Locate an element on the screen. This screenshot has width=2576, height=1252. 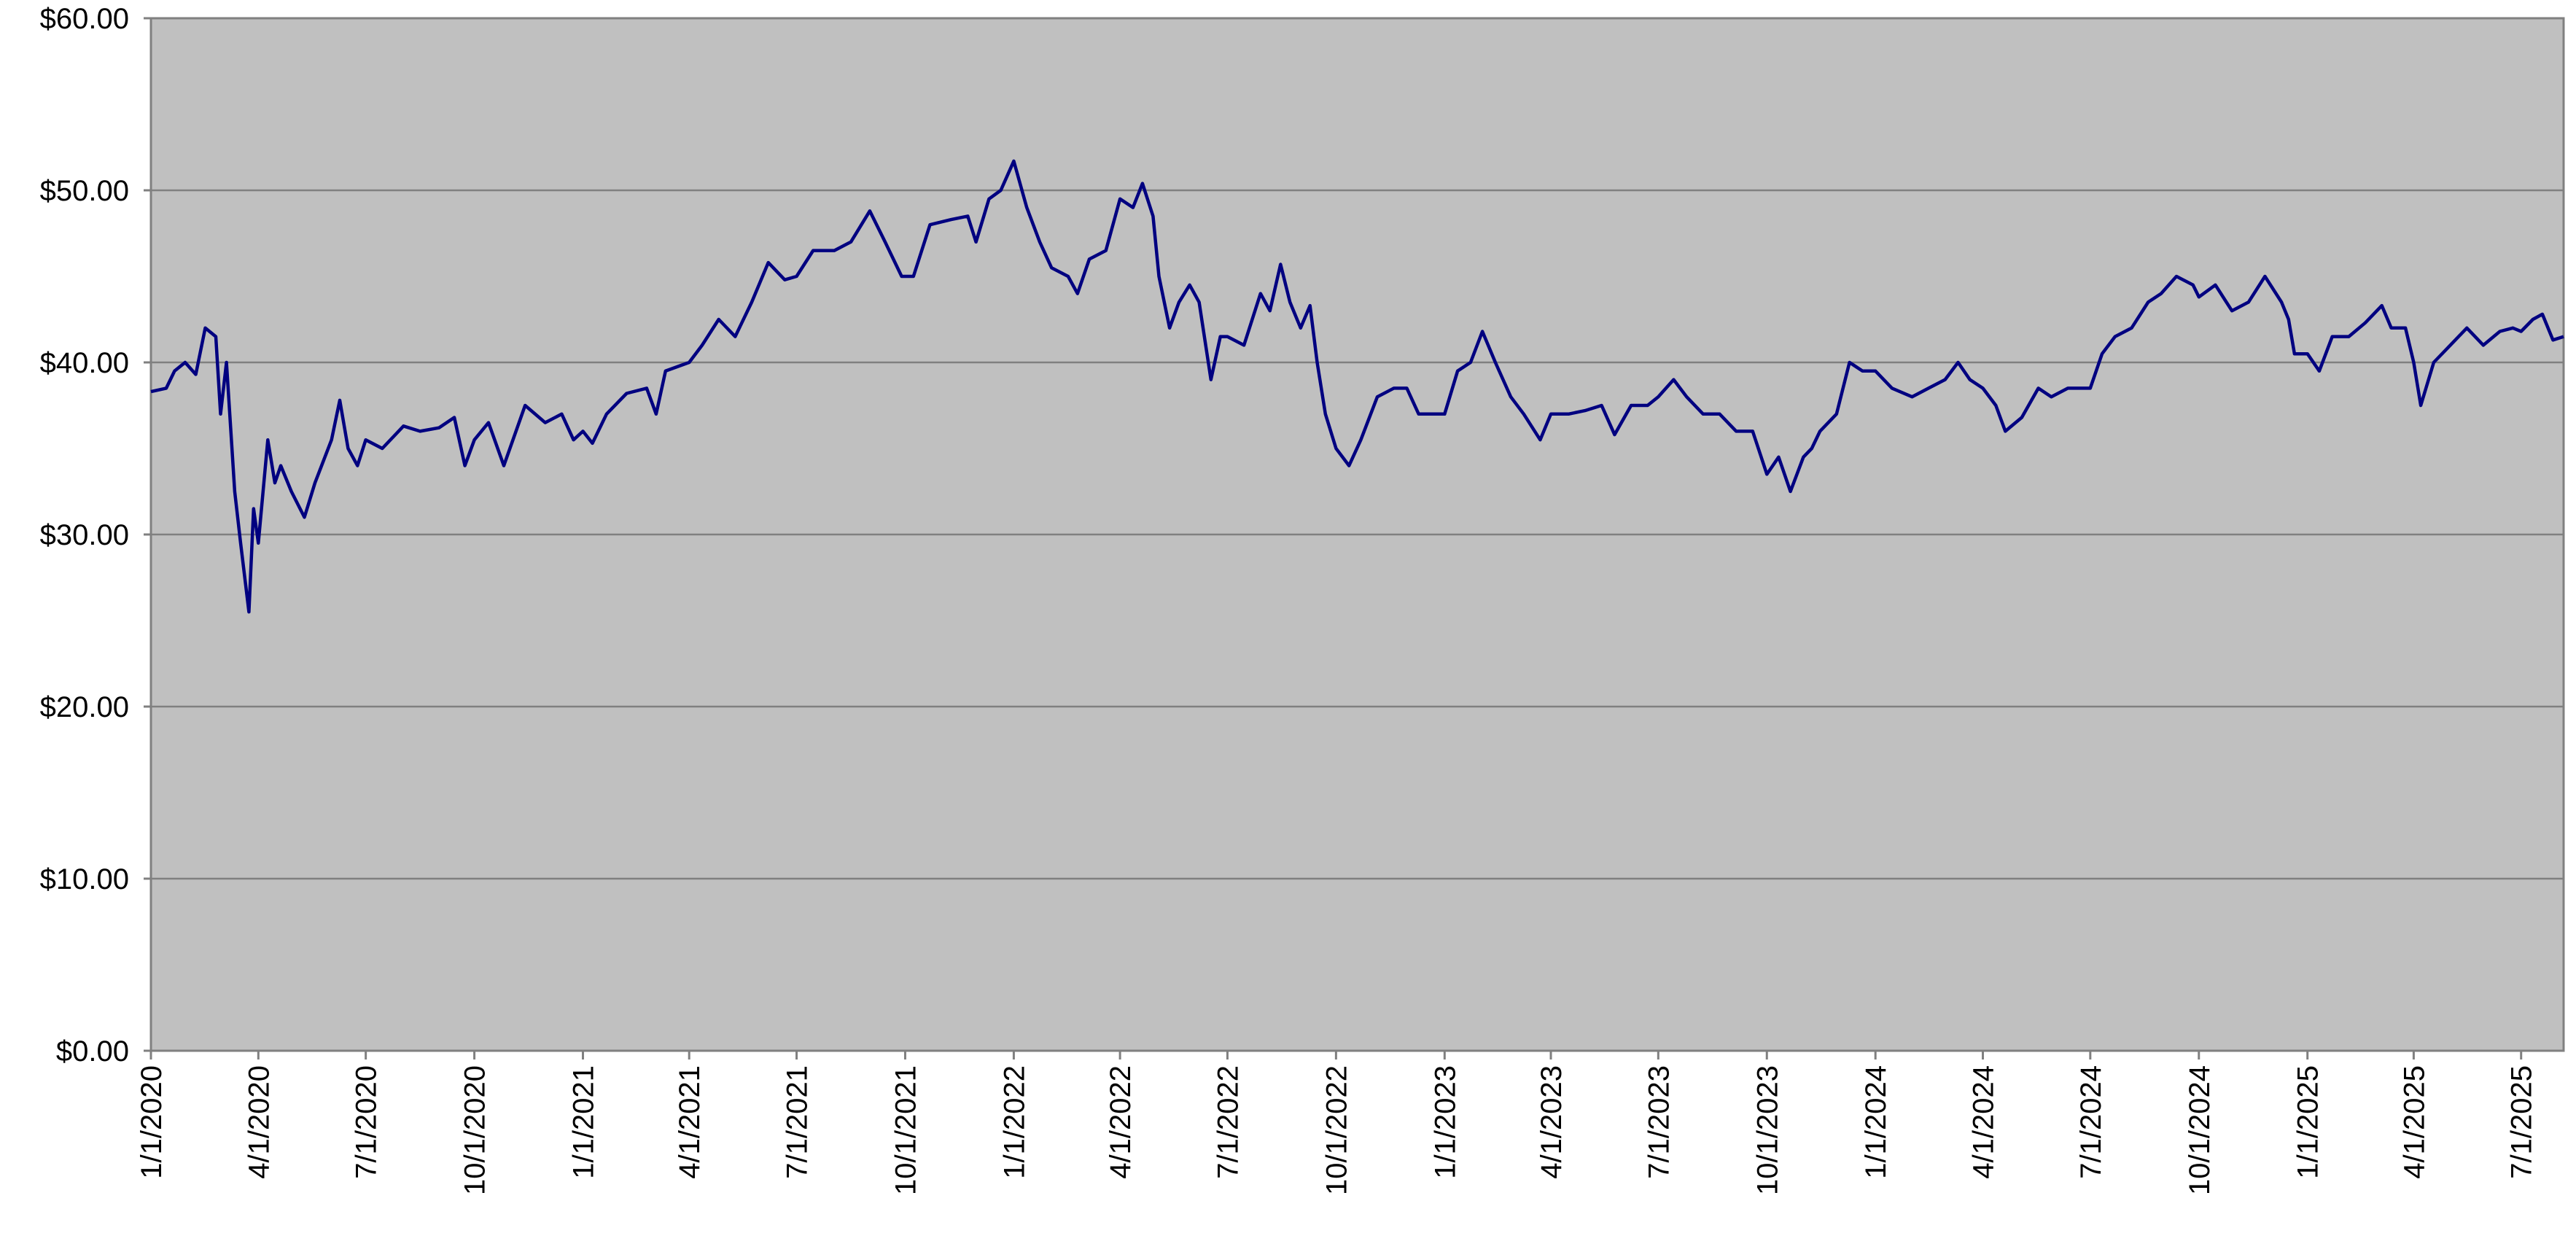
y-tick-label: $10.00 is located at coordinates (84, 879).